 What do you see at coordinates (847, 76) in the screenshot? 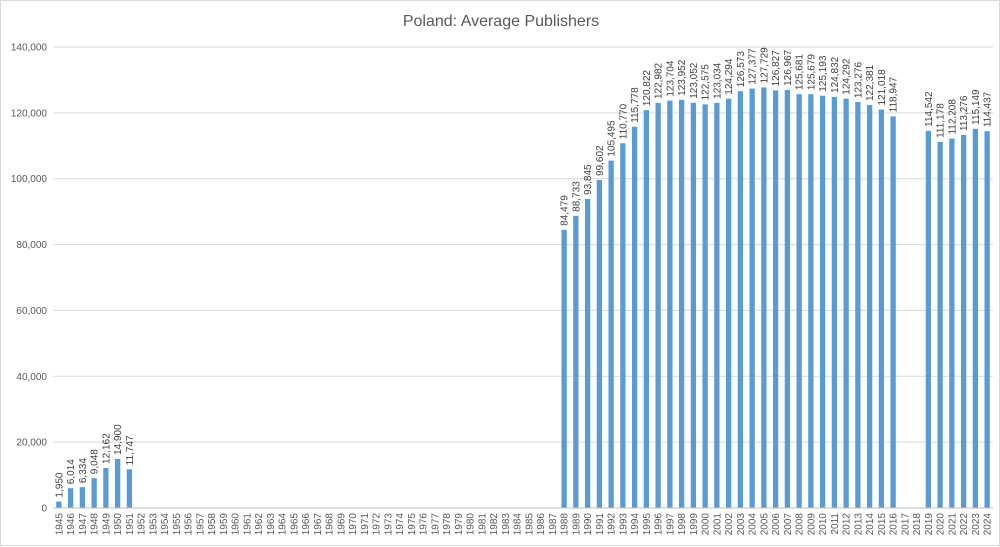
I see `data-label: 124,292` at bounding box center [847, 76].